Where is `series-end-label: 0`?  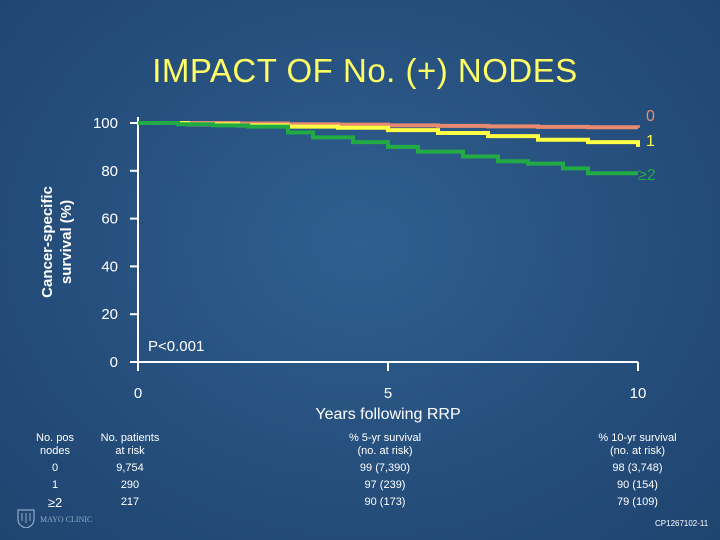 series-end-label: 0 is located at coordinates (650, 116).